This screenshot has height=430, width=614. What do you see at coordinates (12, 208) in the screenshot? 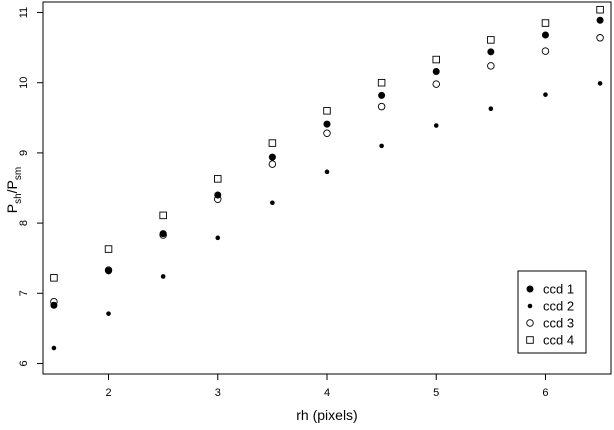
I see `y-axis-title-base: P` at bounding box center [12, 208].